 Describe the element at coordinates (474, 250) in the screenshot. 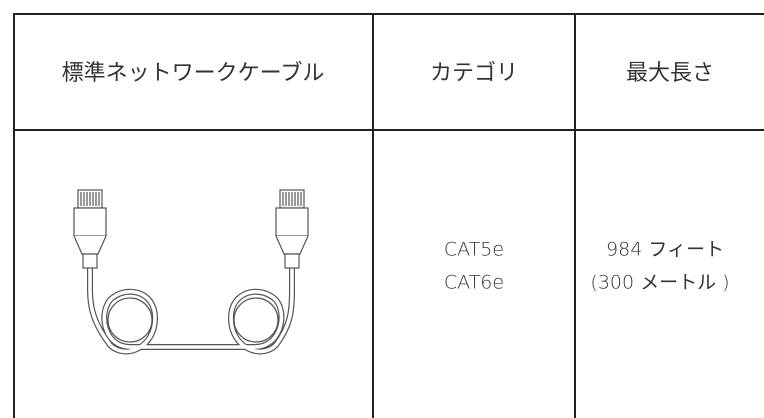

I see `category: CAT5e` at that location.